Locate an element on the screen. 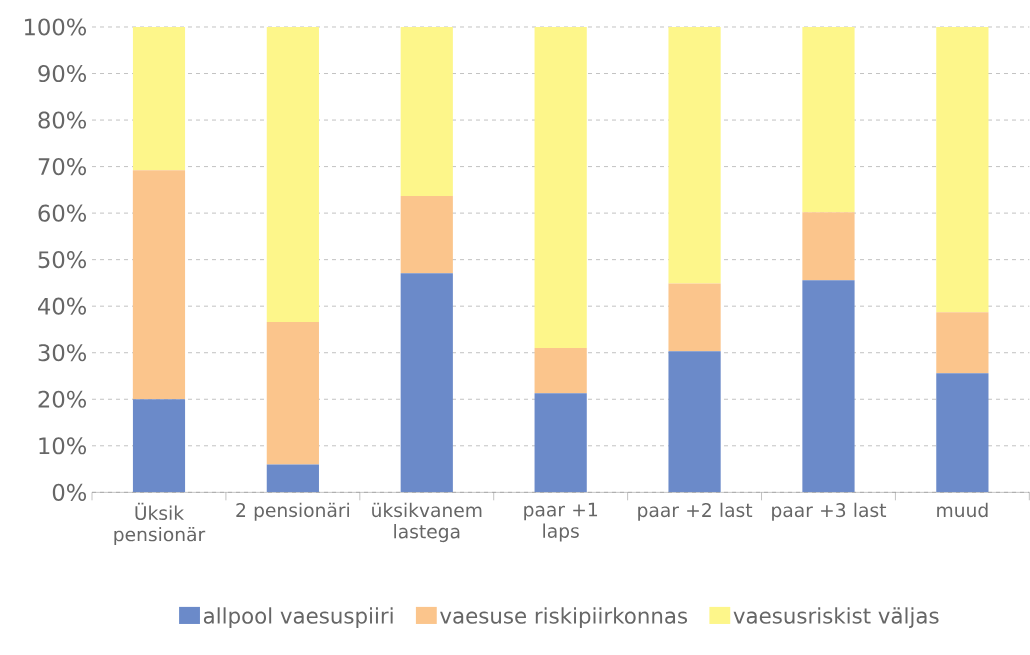  y-tick-label: 10% is located at coordinates (63, 446).